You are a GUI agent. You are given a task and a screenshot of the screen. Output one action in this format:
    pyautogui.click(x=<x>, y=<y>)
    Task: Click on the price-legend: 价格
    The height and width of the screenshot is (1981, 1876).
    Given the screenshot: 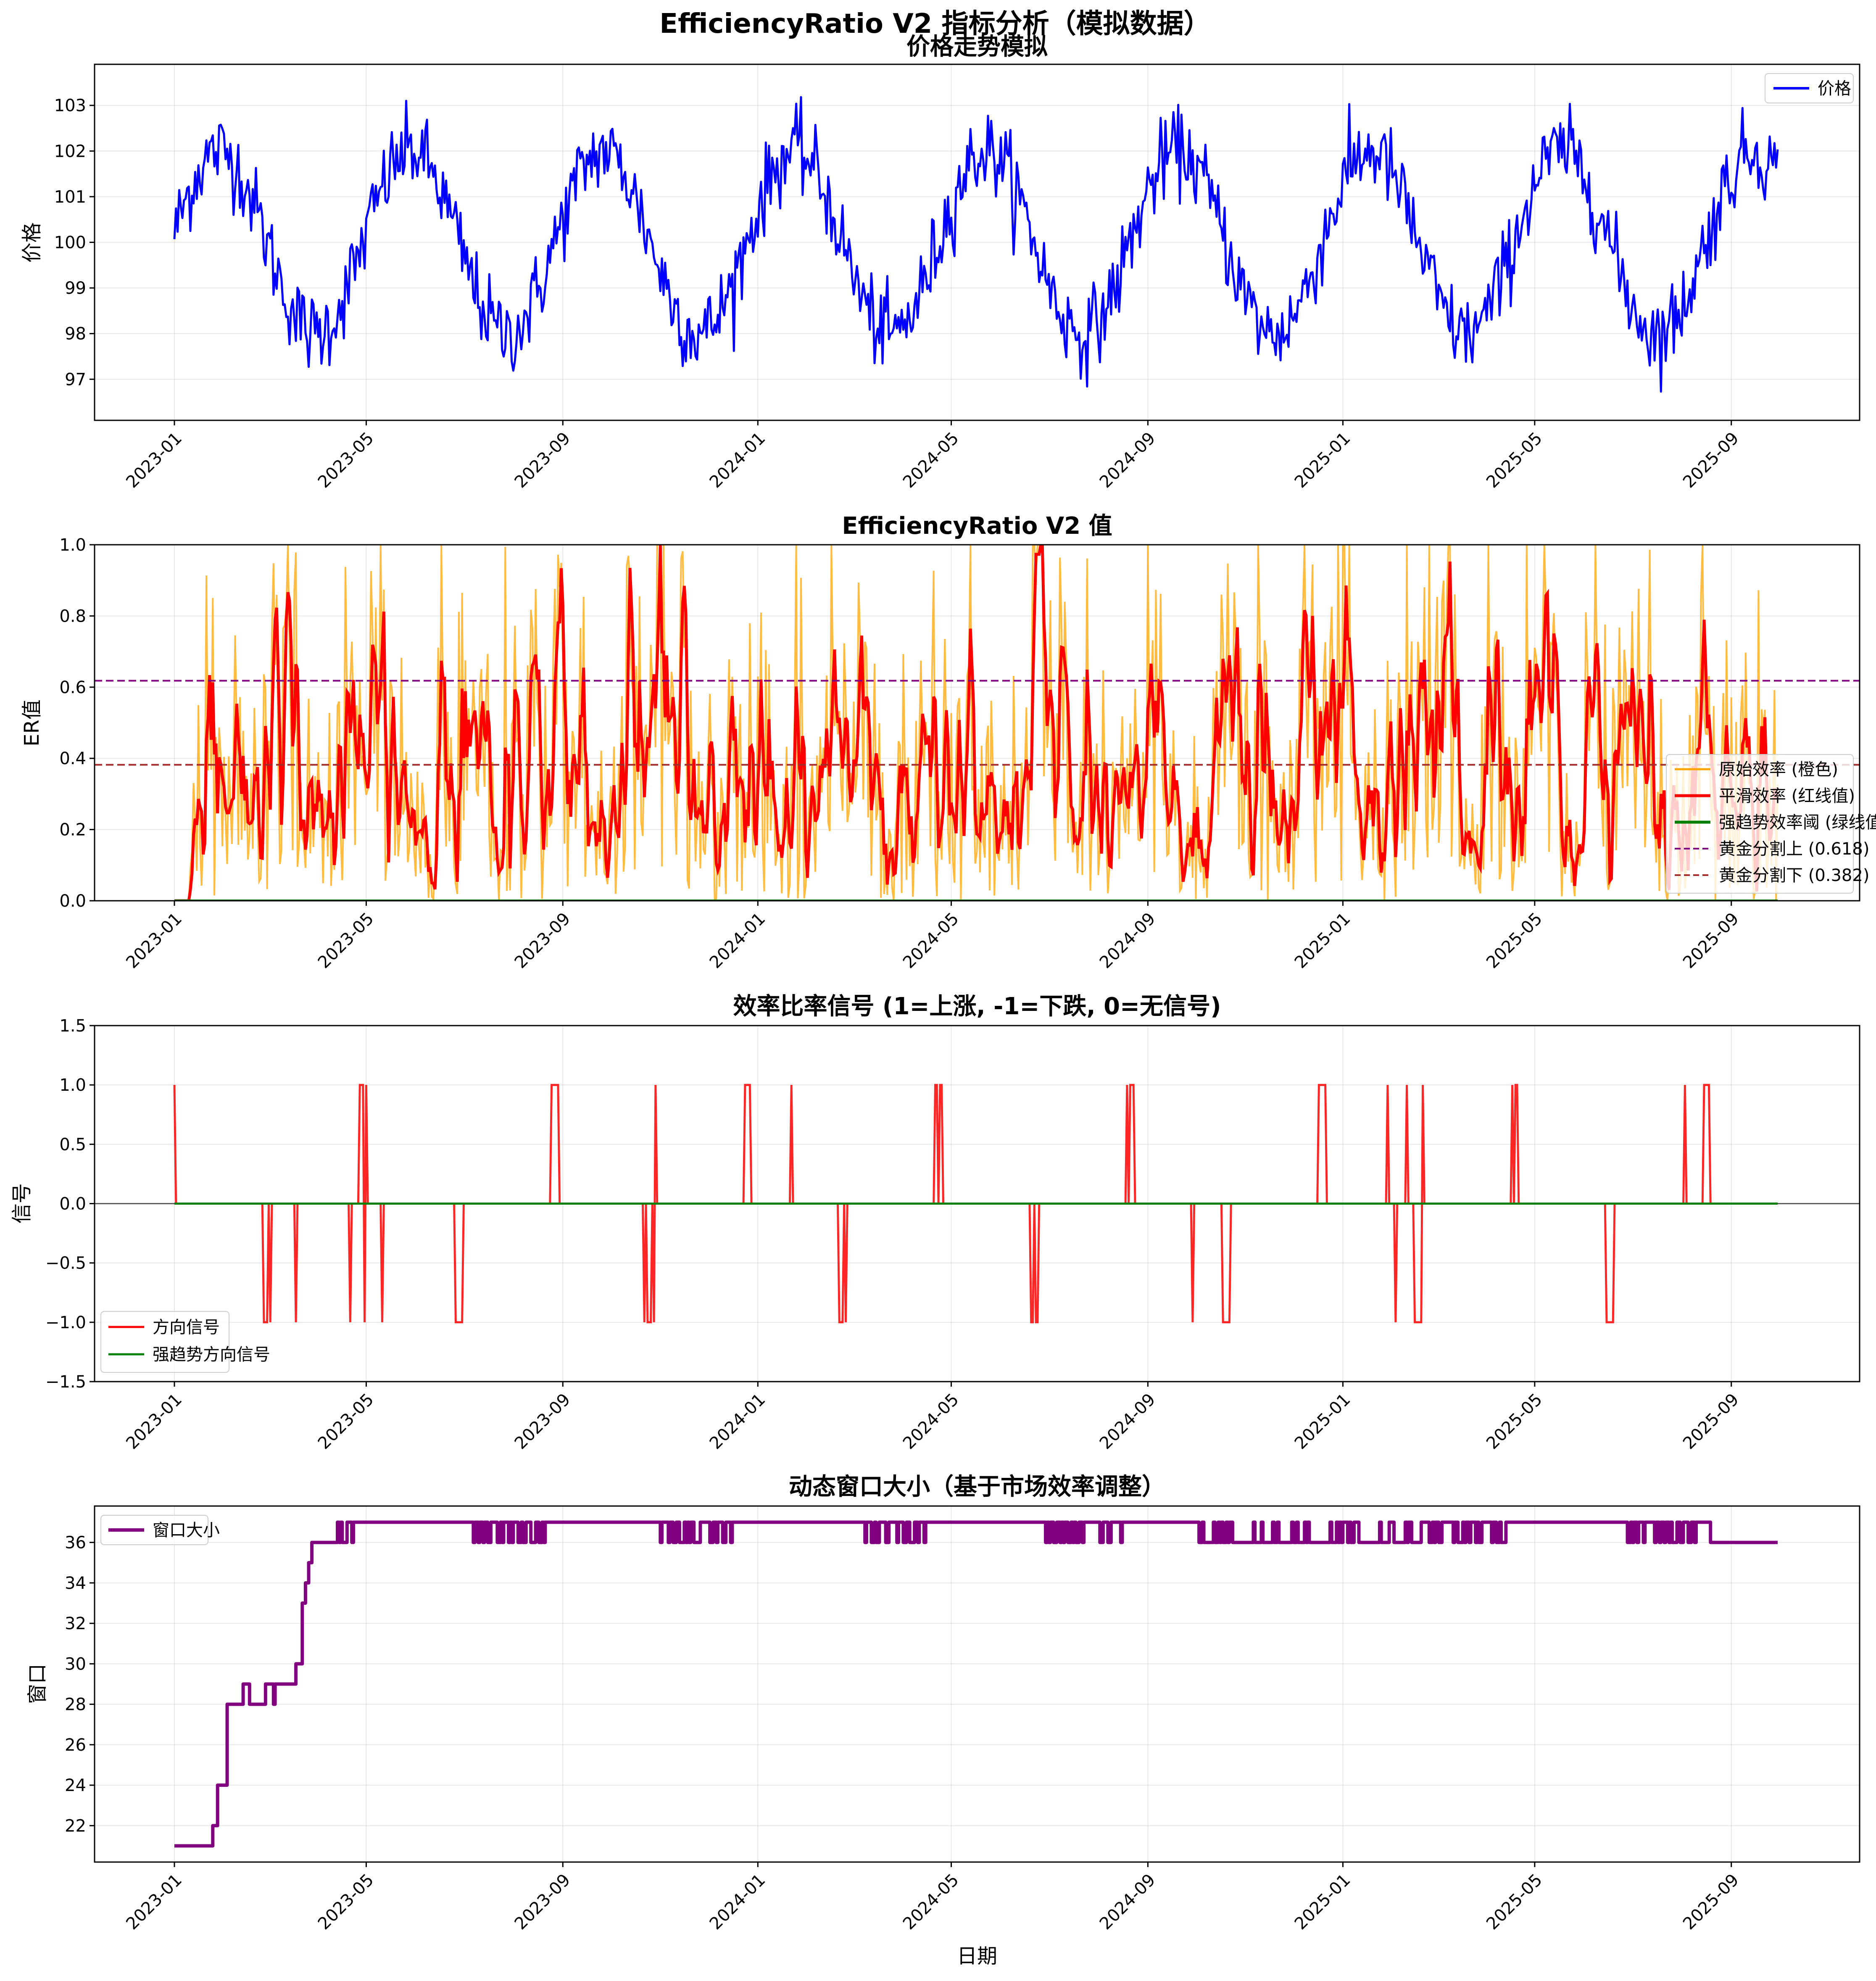 What is the action you would take?
    pyautogui.click(x=1810, y=88)
    